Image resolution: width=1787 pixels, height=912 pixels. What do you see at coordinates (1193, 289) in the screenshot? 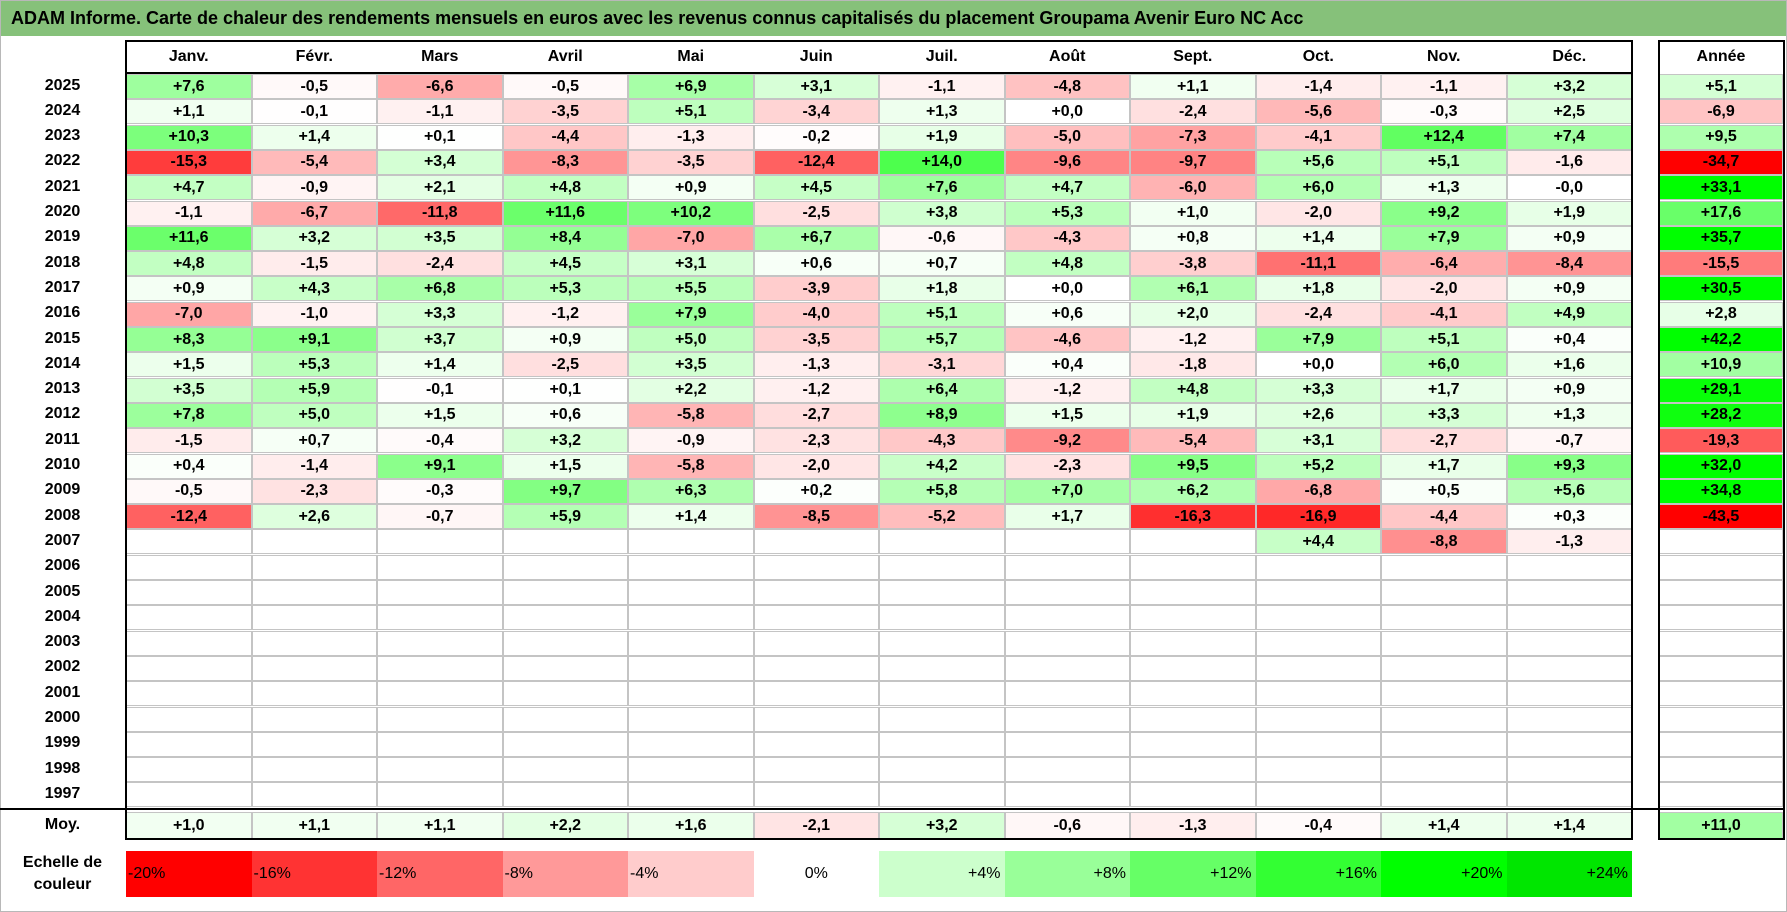
I see `heatmap-cell: +6,1` at bounding box center [1193, 289].